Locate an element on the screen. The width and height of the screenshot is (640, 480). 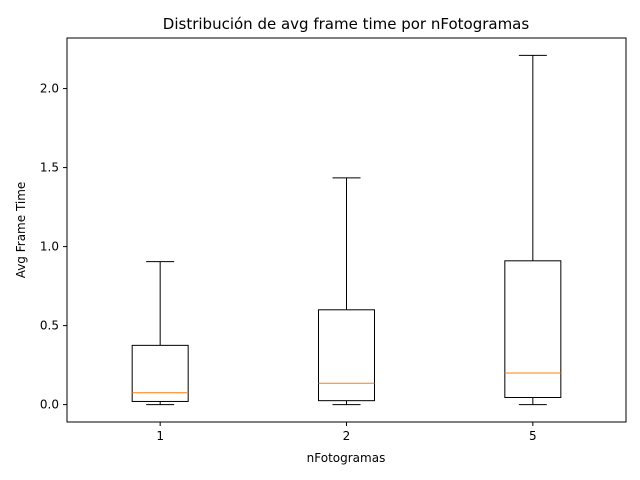
x-tick-label: 2 is located at coordinates (347, 436).